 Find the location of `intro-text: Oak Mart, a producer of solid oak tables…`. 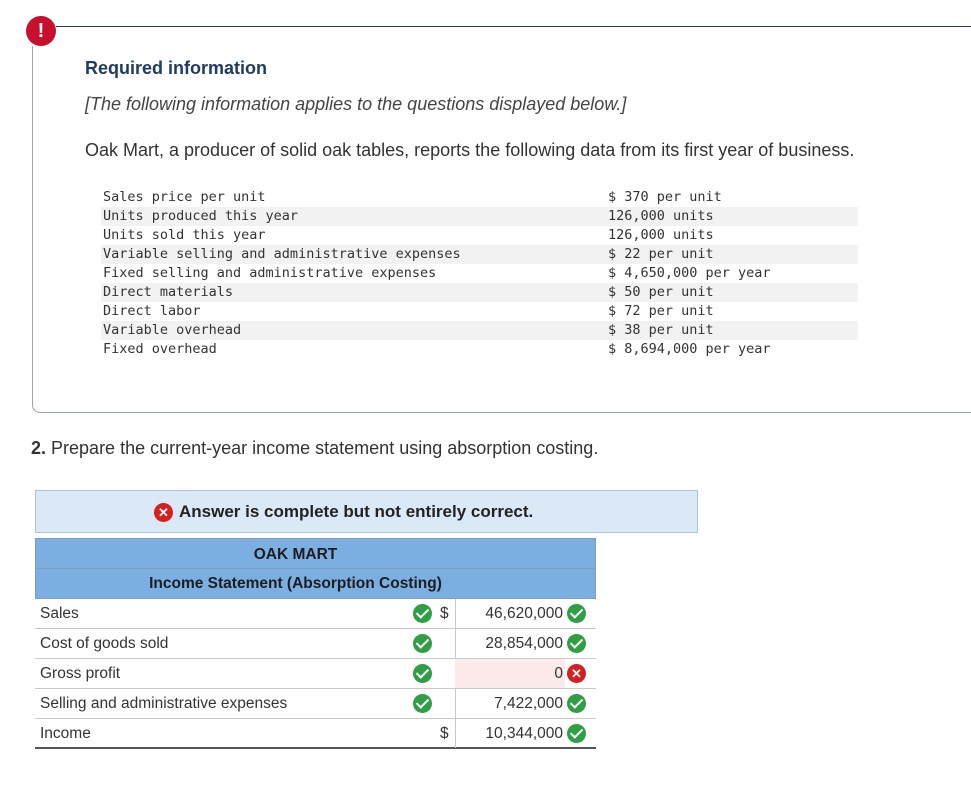

intro-text: Oak Mart, a producer of solid oak tables… is located at coordinates (470, 150).